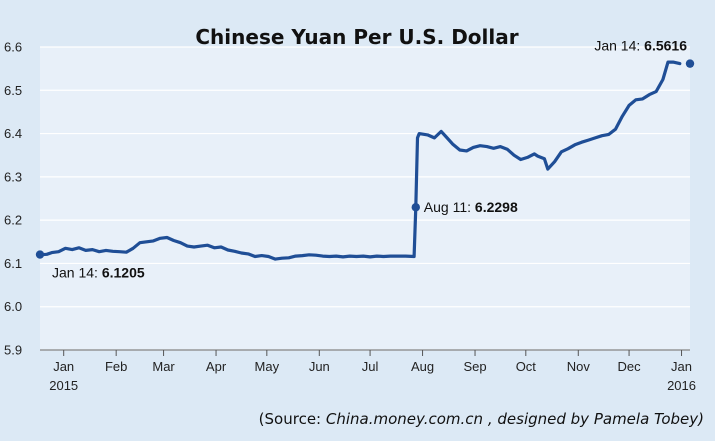 This screenshot has height=441, width=715. I want to click on y-tick-label: 6.4, so click(13, 133).